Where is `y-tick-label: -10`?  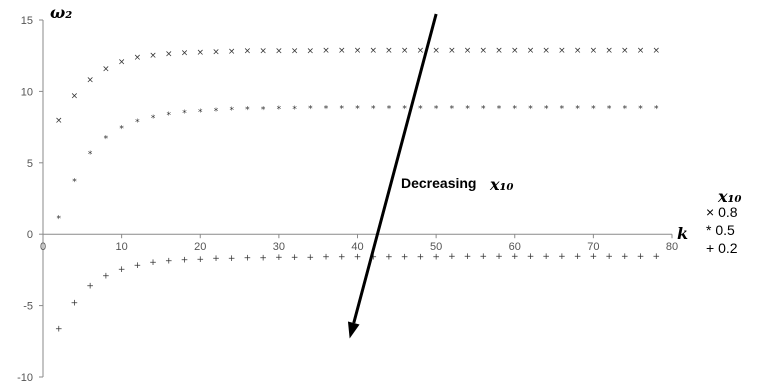
y-tick-label: -10 is located at coordinates (25, 378).